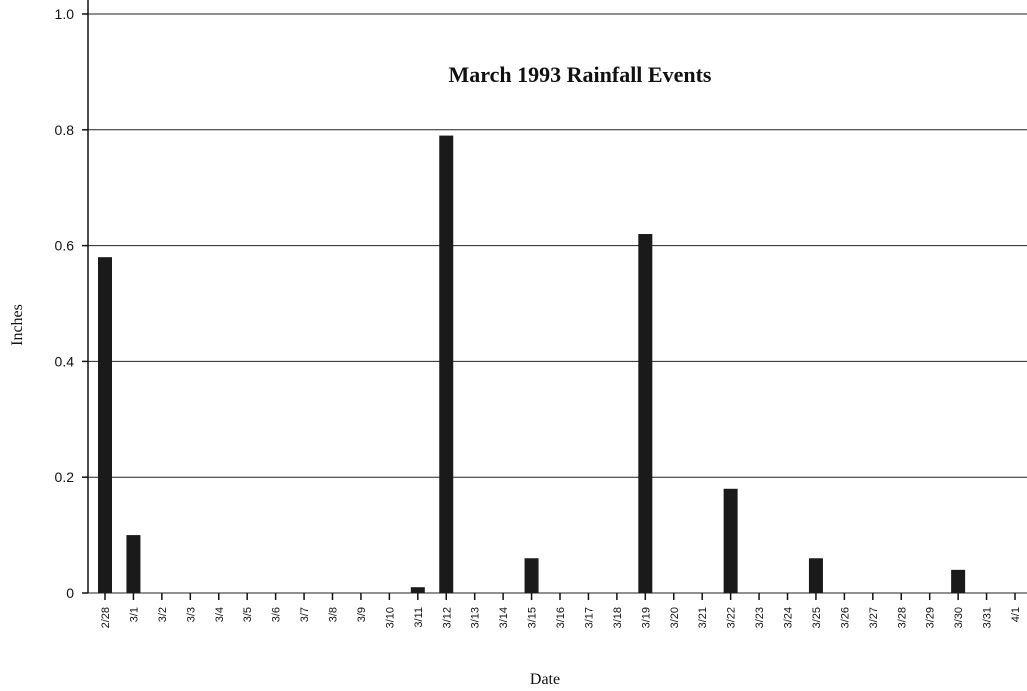 The image size is (1027, 691). What do you see at coordinates (476, 617) in the screenshot?
I see `x-tick-label: 3/13` at bounding box center [476, 617].